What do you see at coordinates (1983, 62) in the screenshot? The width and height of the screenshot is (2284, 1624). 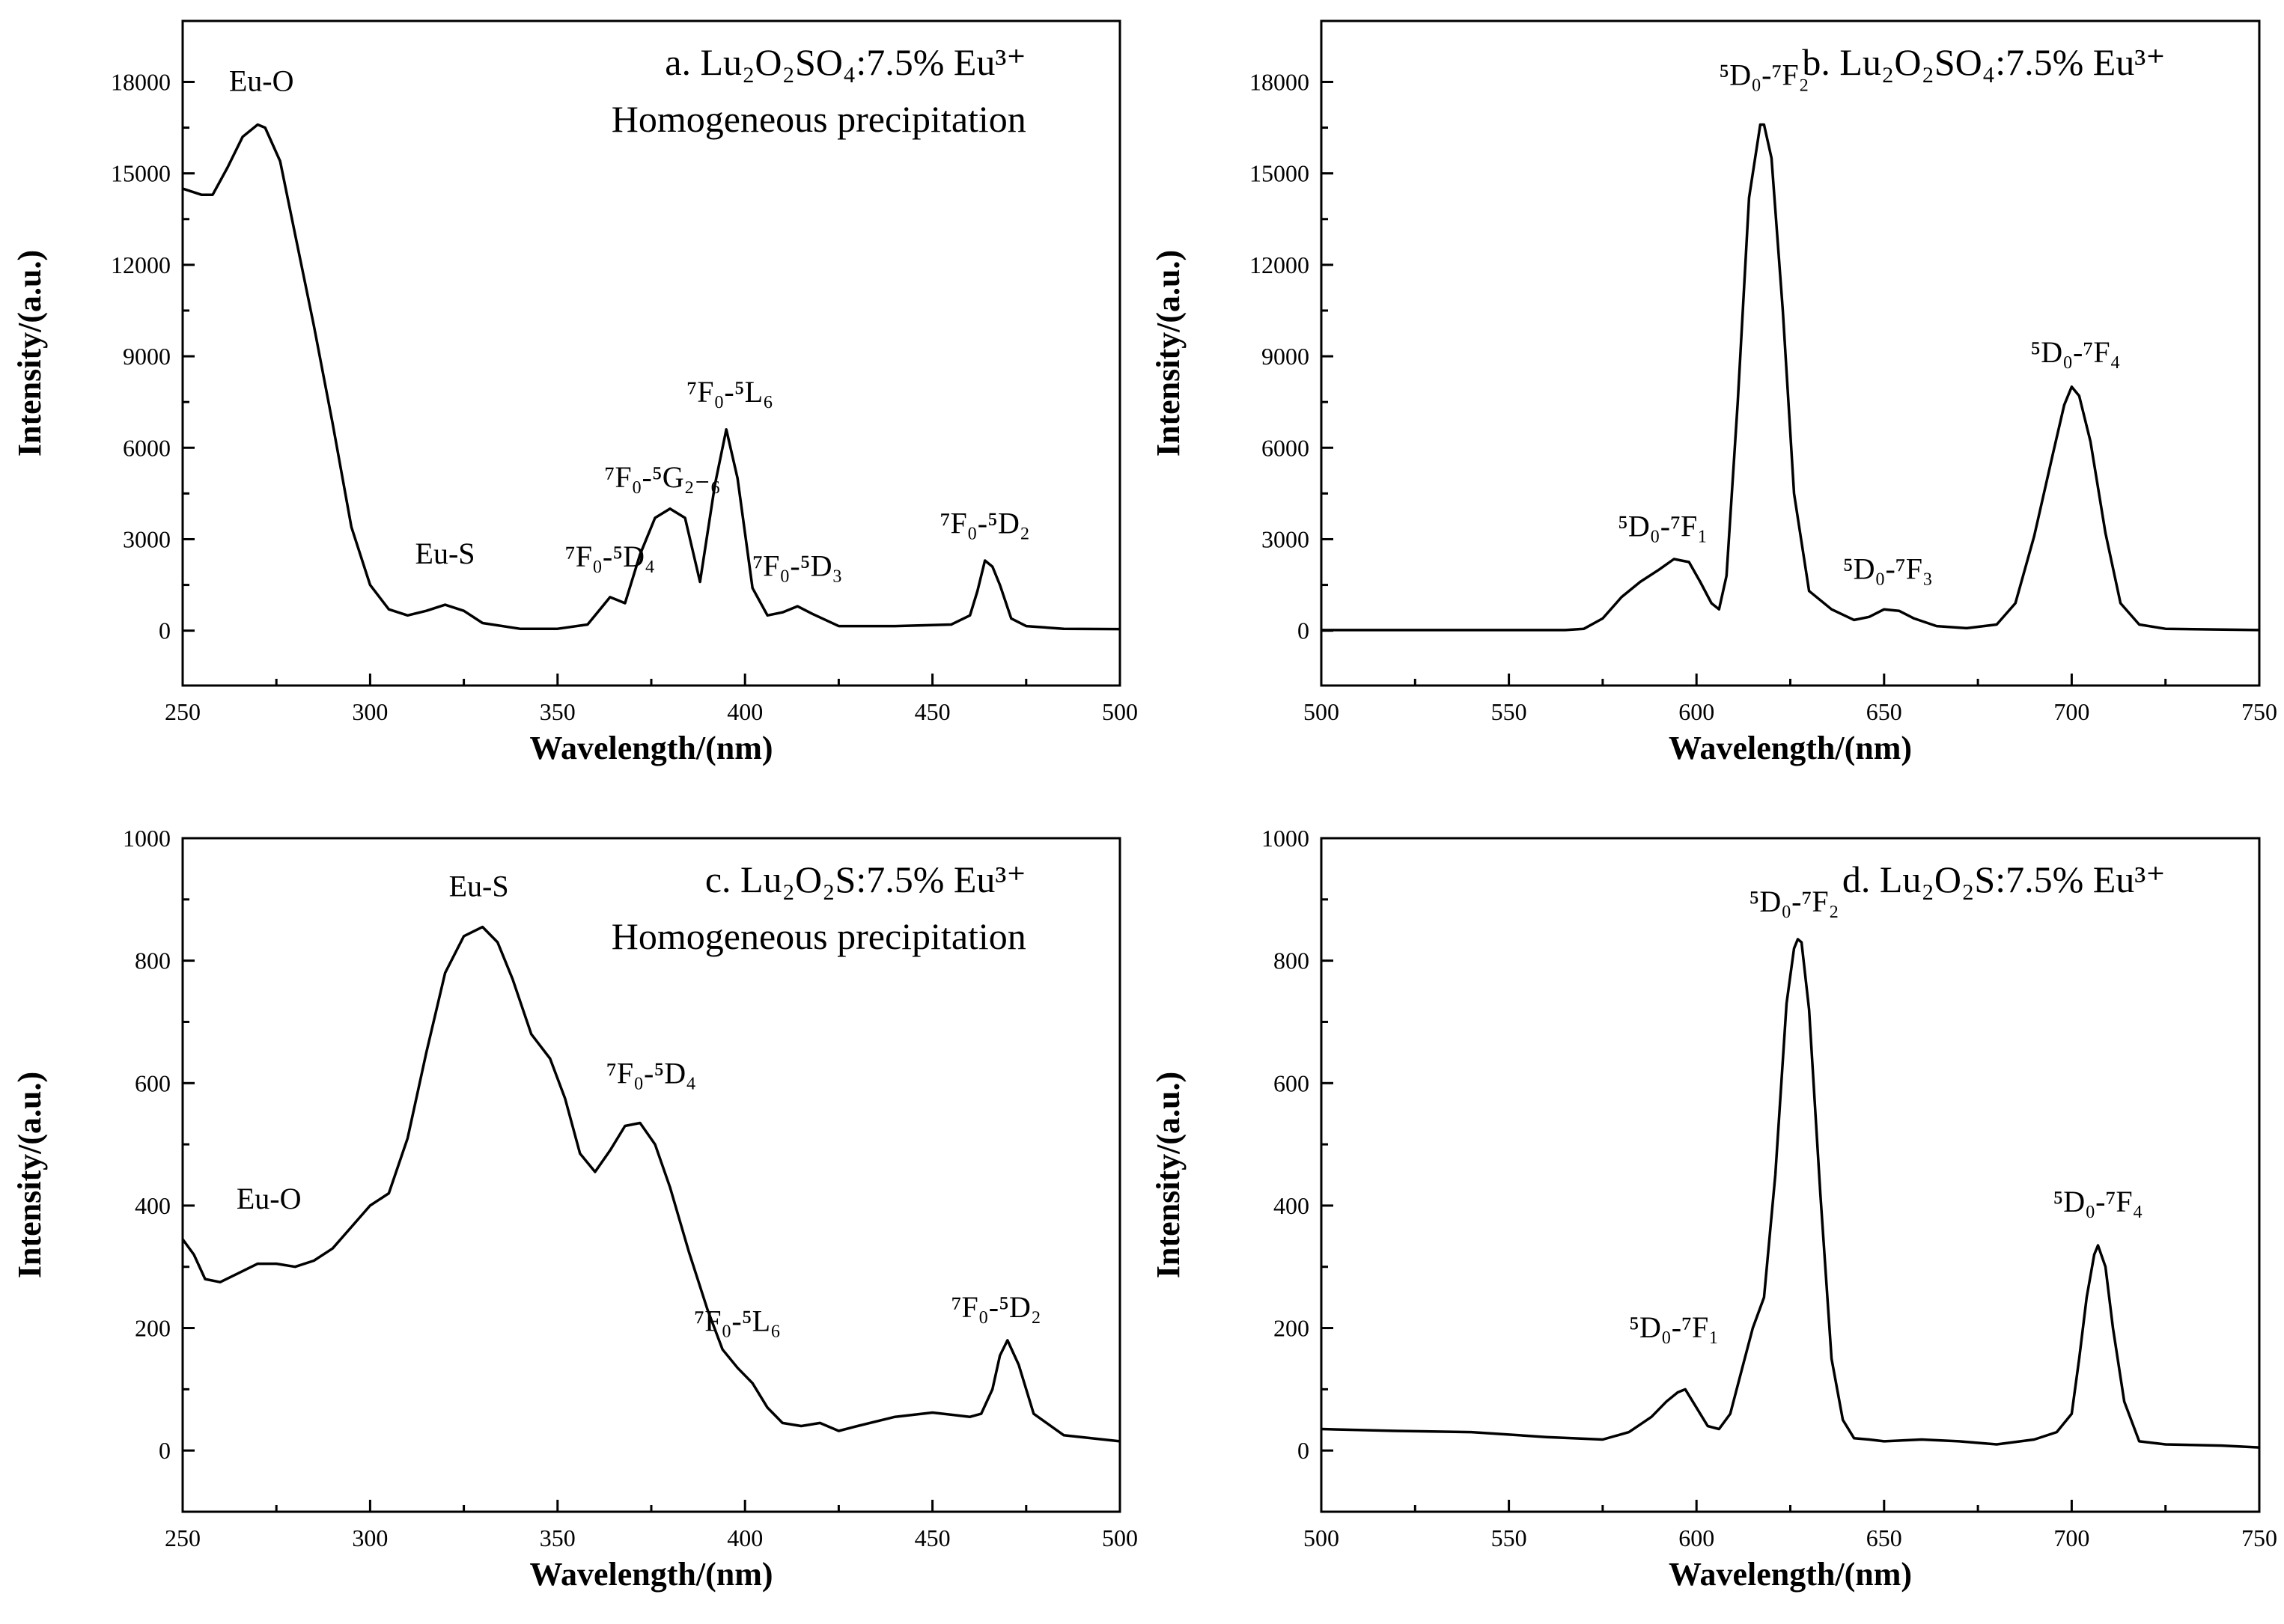 I see `panel-title: b. Lu₂O₂SO₄:7.5% Eu³⁺` at bounding box center [1983, 62].